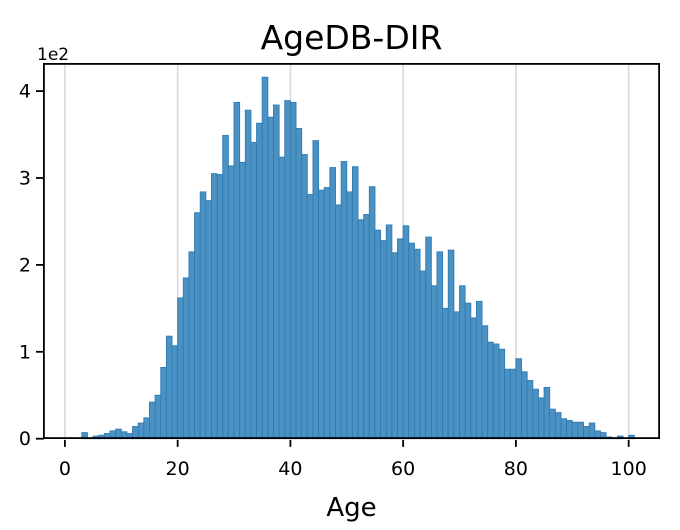 Image resolution: width=680 pixels, height=530 pixels. What do you see at coordinates (65, 469) in the screenshot?
I see `x-tick-label: 0` at bounding box center [65, 469].